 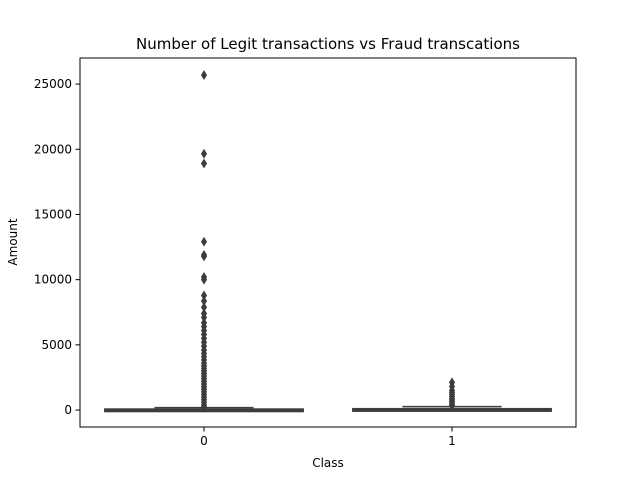 I want to click on y-tick-label-0: 0, so click(x=68, y=410).